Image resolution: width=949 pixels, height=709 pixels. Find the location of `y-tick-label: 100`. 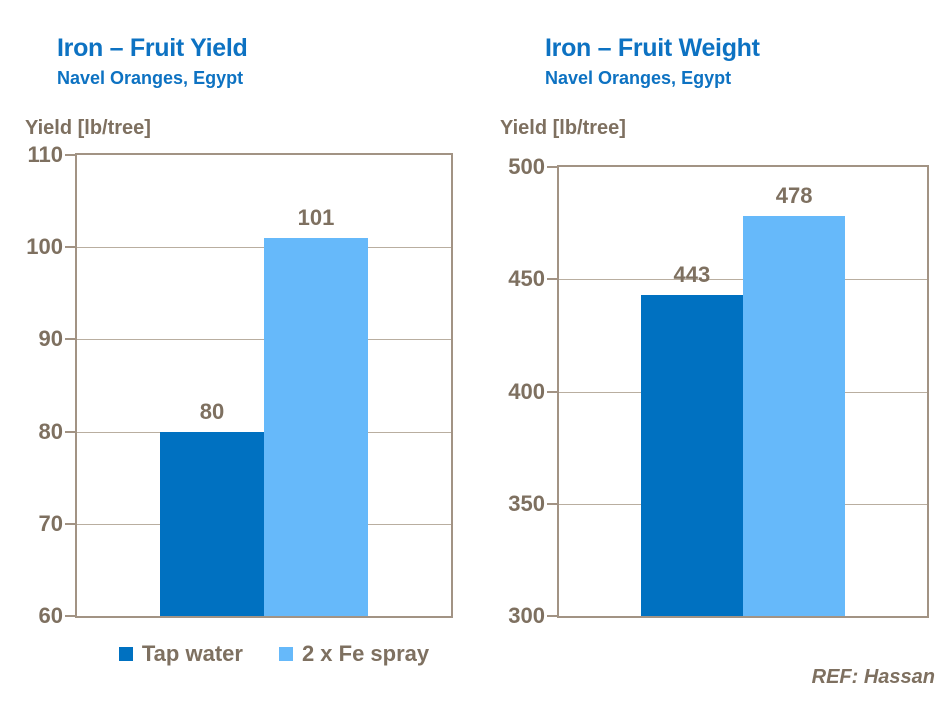

y-tick-label: 100 is located at coordinates (44, 247).